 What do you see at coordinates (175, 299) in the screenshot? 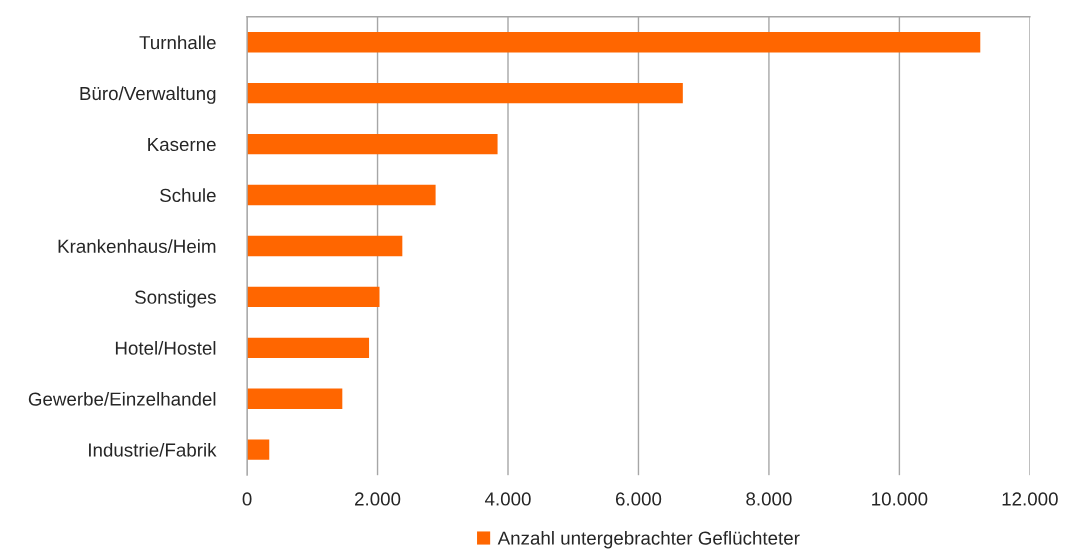
I see `y-tick-label: Sonstiges` at bounding box center [175, 299].